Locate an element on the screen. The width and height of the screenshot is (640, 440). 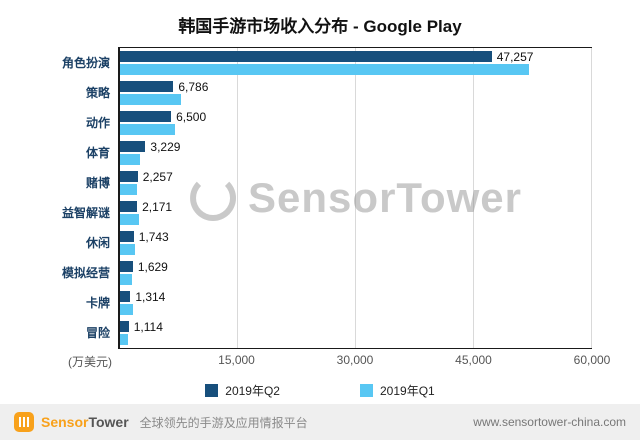
footer-url: www.sensortower-china.com is located at coordinates (549, 422).